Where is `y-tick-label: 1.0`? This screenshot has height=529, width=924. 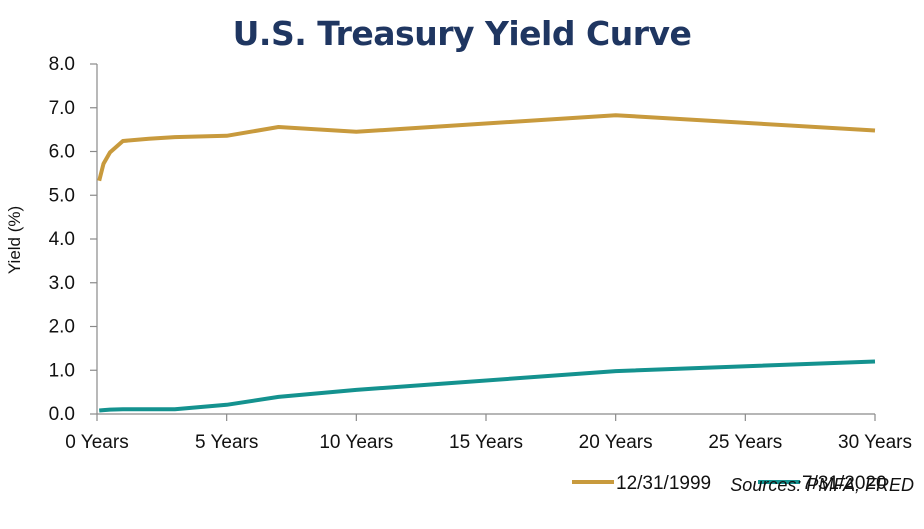 y-tick-label: 1.0 is located at coordinates (62, 370).